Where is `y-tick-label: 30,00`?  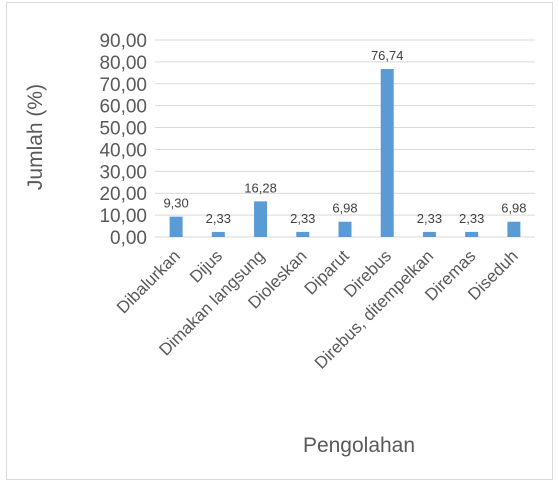
y-tick-label: 30,00 is located at coordinates (123, 172).